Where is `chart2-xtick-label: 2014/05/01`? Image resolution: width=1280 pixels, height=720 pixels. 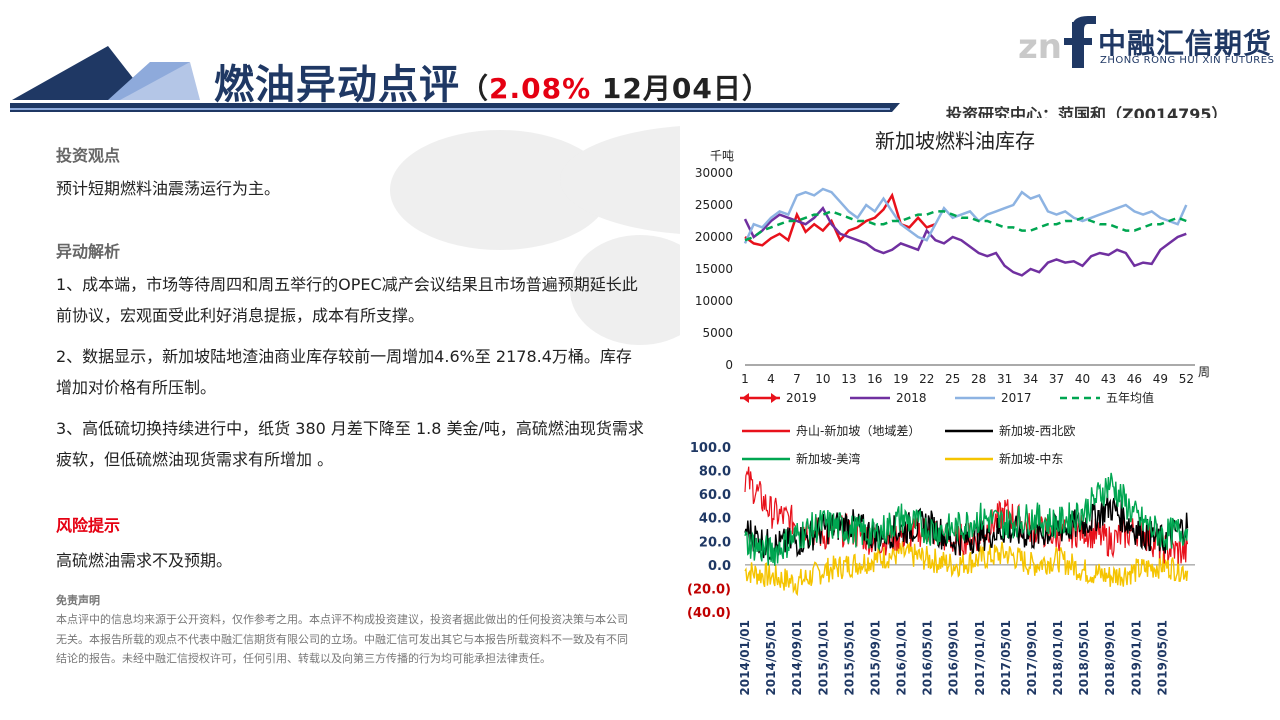
chart2-xtick-label: 2014/05/01 is located at coordinates (771, 658).